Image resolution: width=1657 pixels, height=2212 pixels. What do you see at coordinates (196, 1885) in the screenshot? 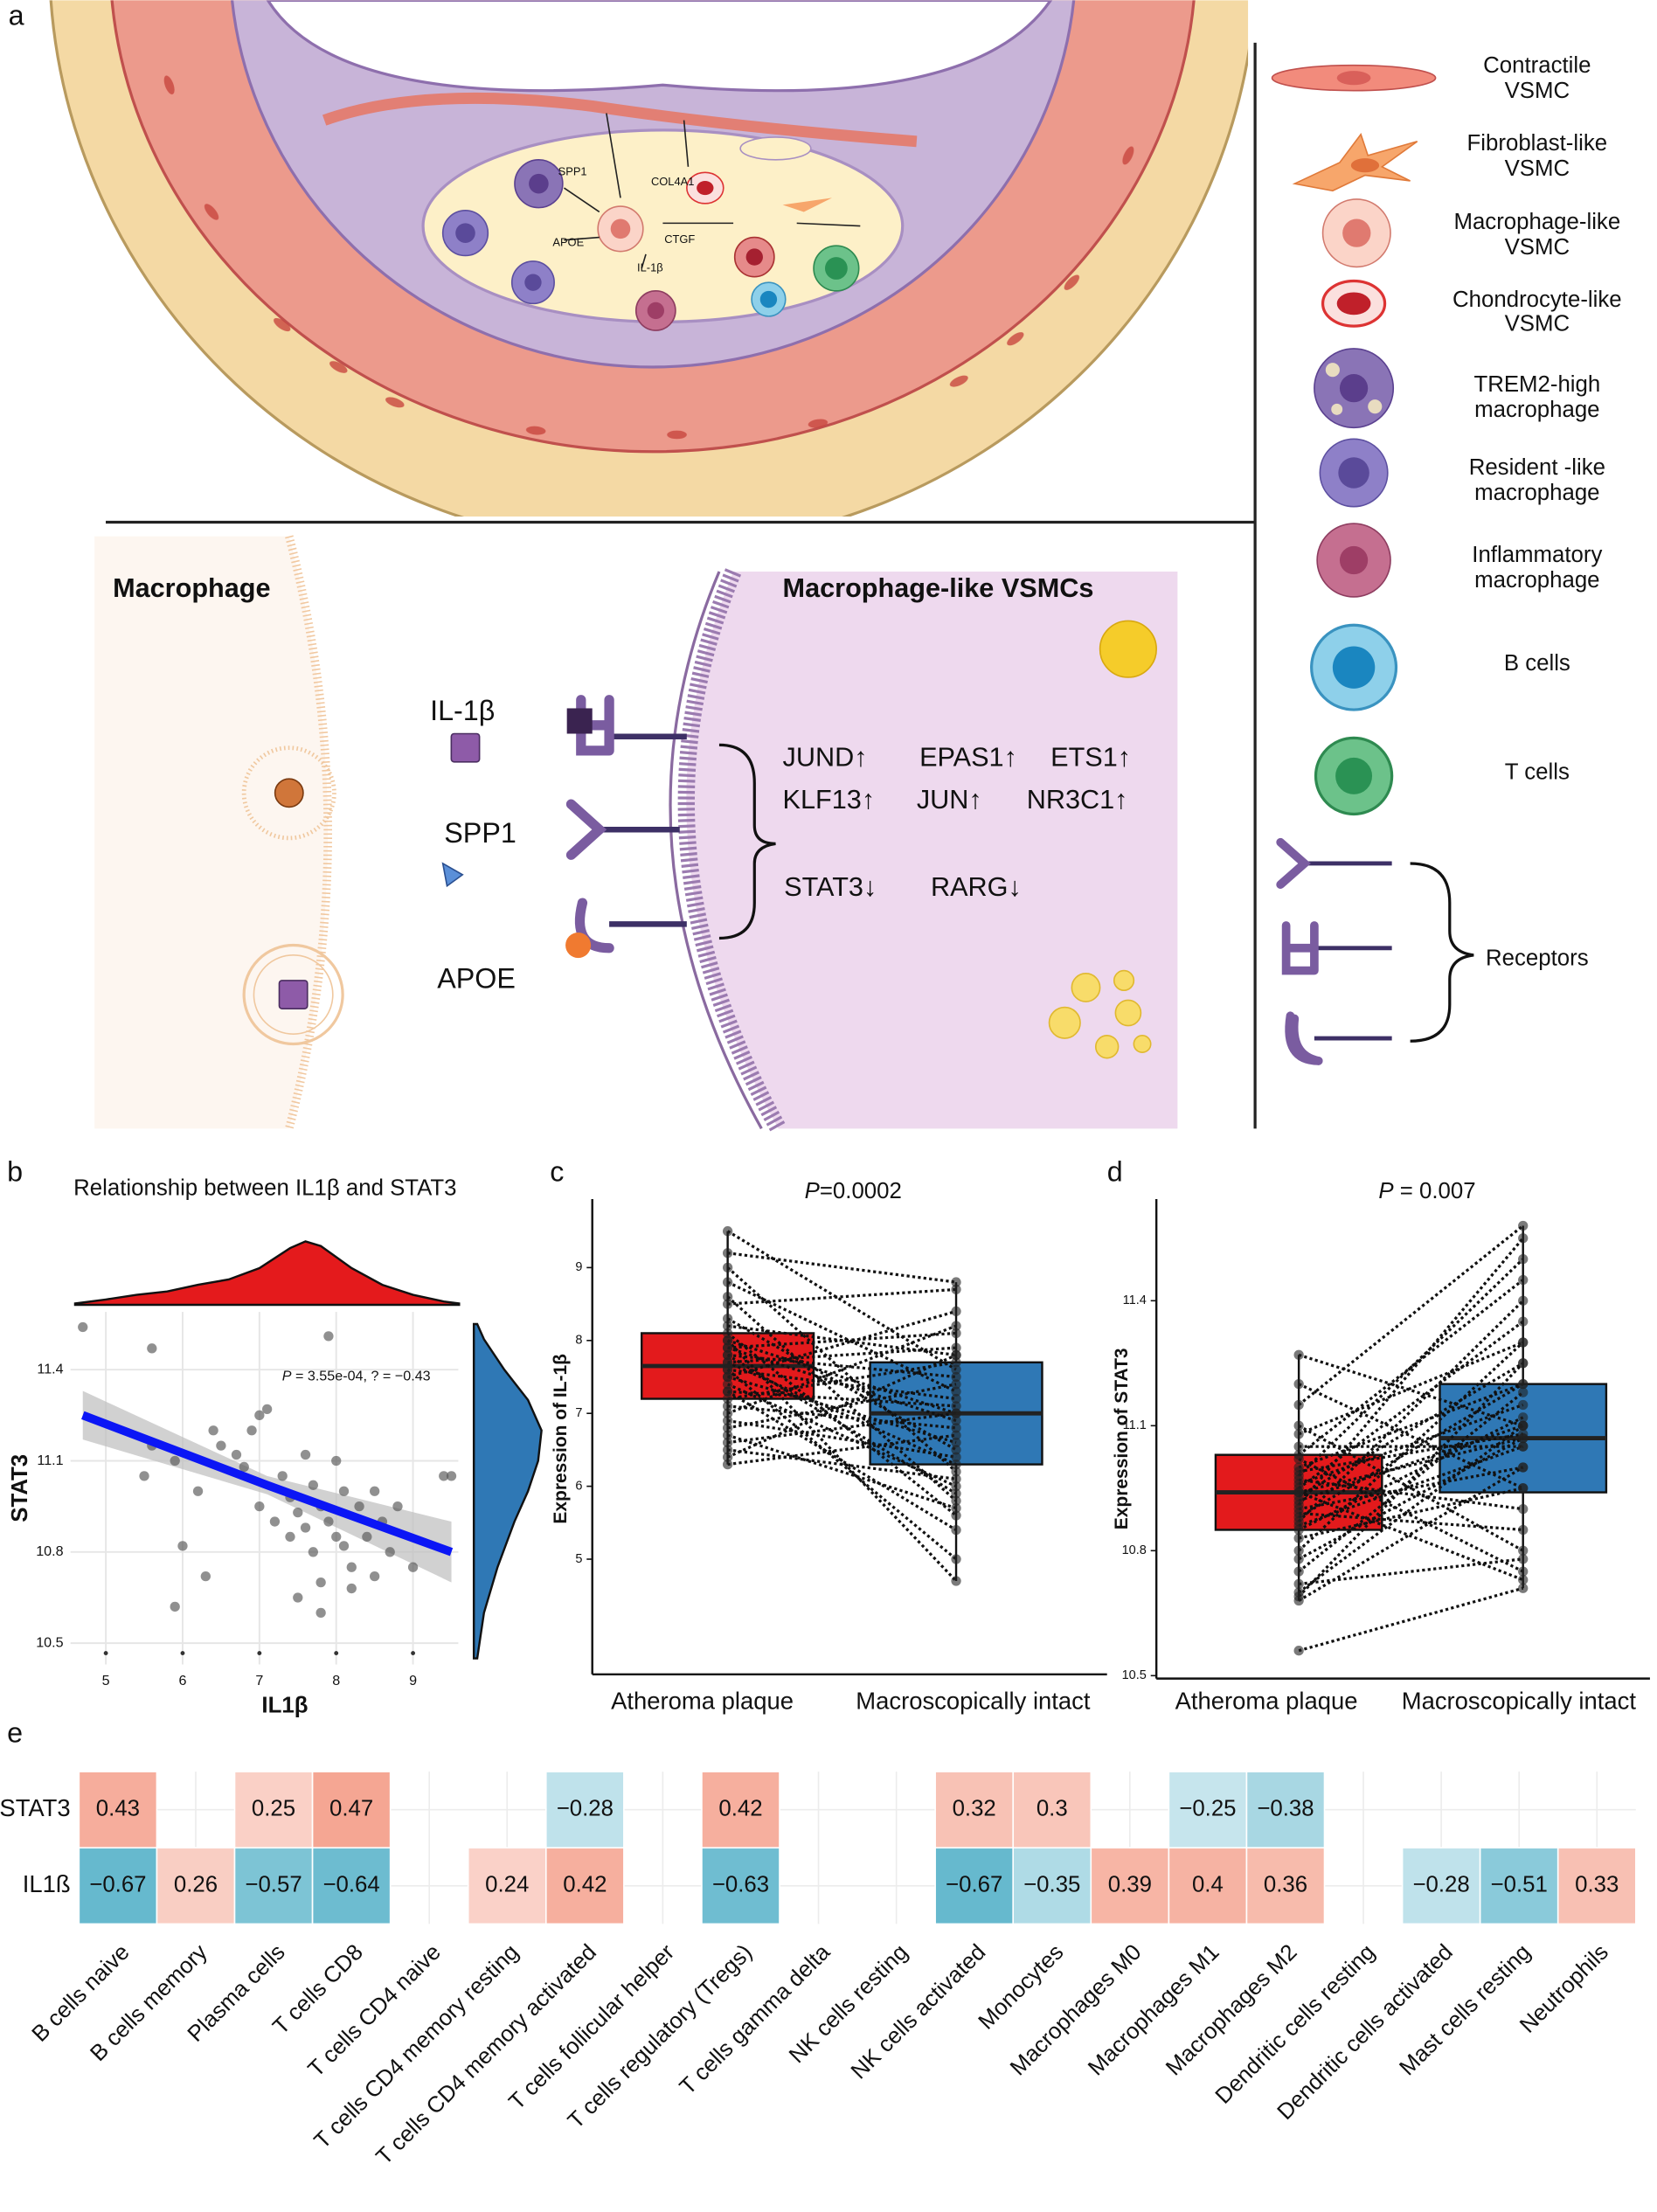
I see `cell-label: 0.26` at bounding box center [196, 1885].